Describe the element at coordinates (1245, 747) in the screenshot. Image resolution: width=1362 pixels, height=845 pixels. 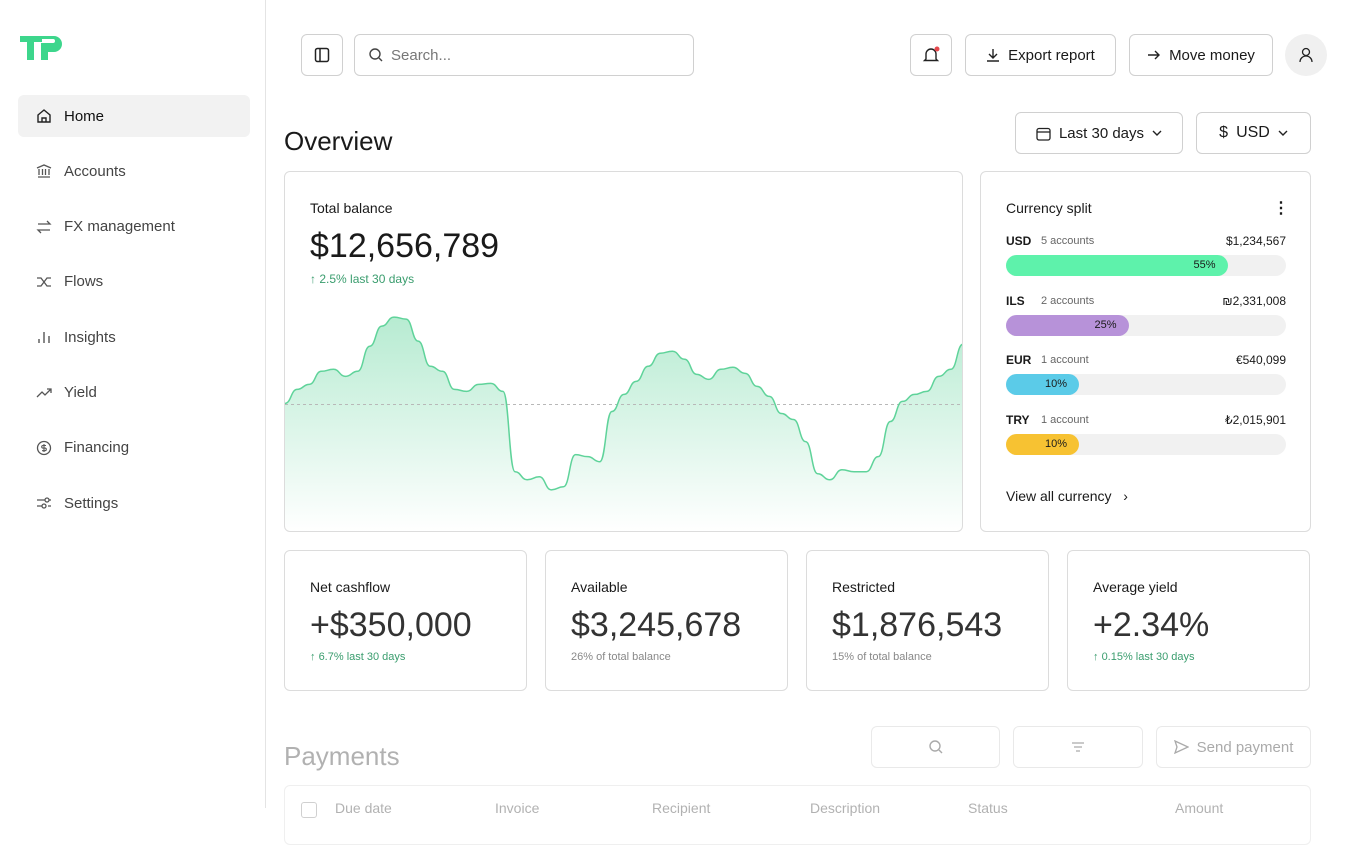
I see `send-label: Send payment` at that location.